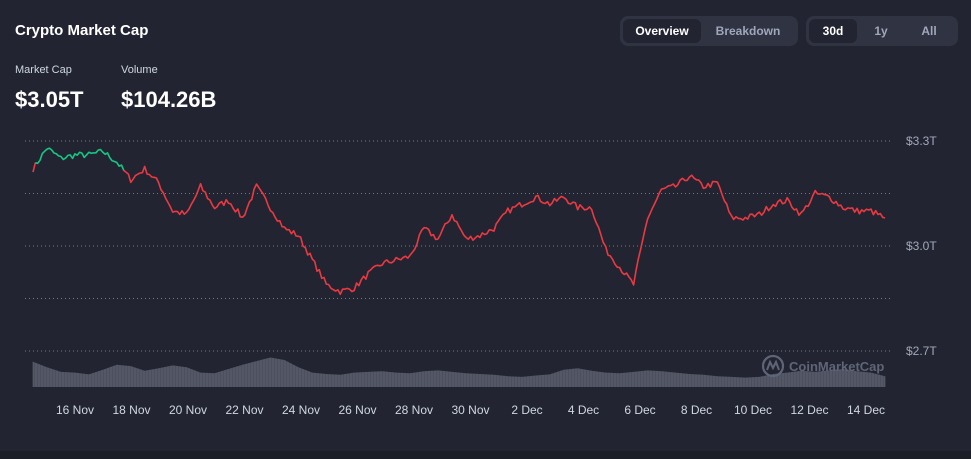  What do you see at coordinates (75, 410) in the screenshot?
I see `x-tick-label: 16 Nov` at bounding box center [75, 410].